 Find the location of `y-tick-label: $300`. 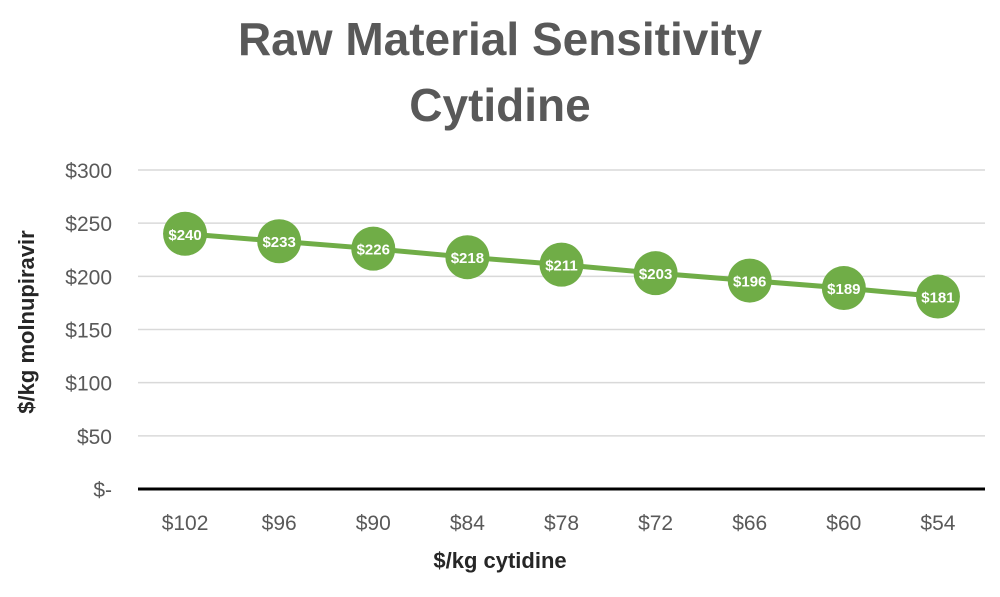

y-tick-label: $300 is located at coordinates (88, 171).